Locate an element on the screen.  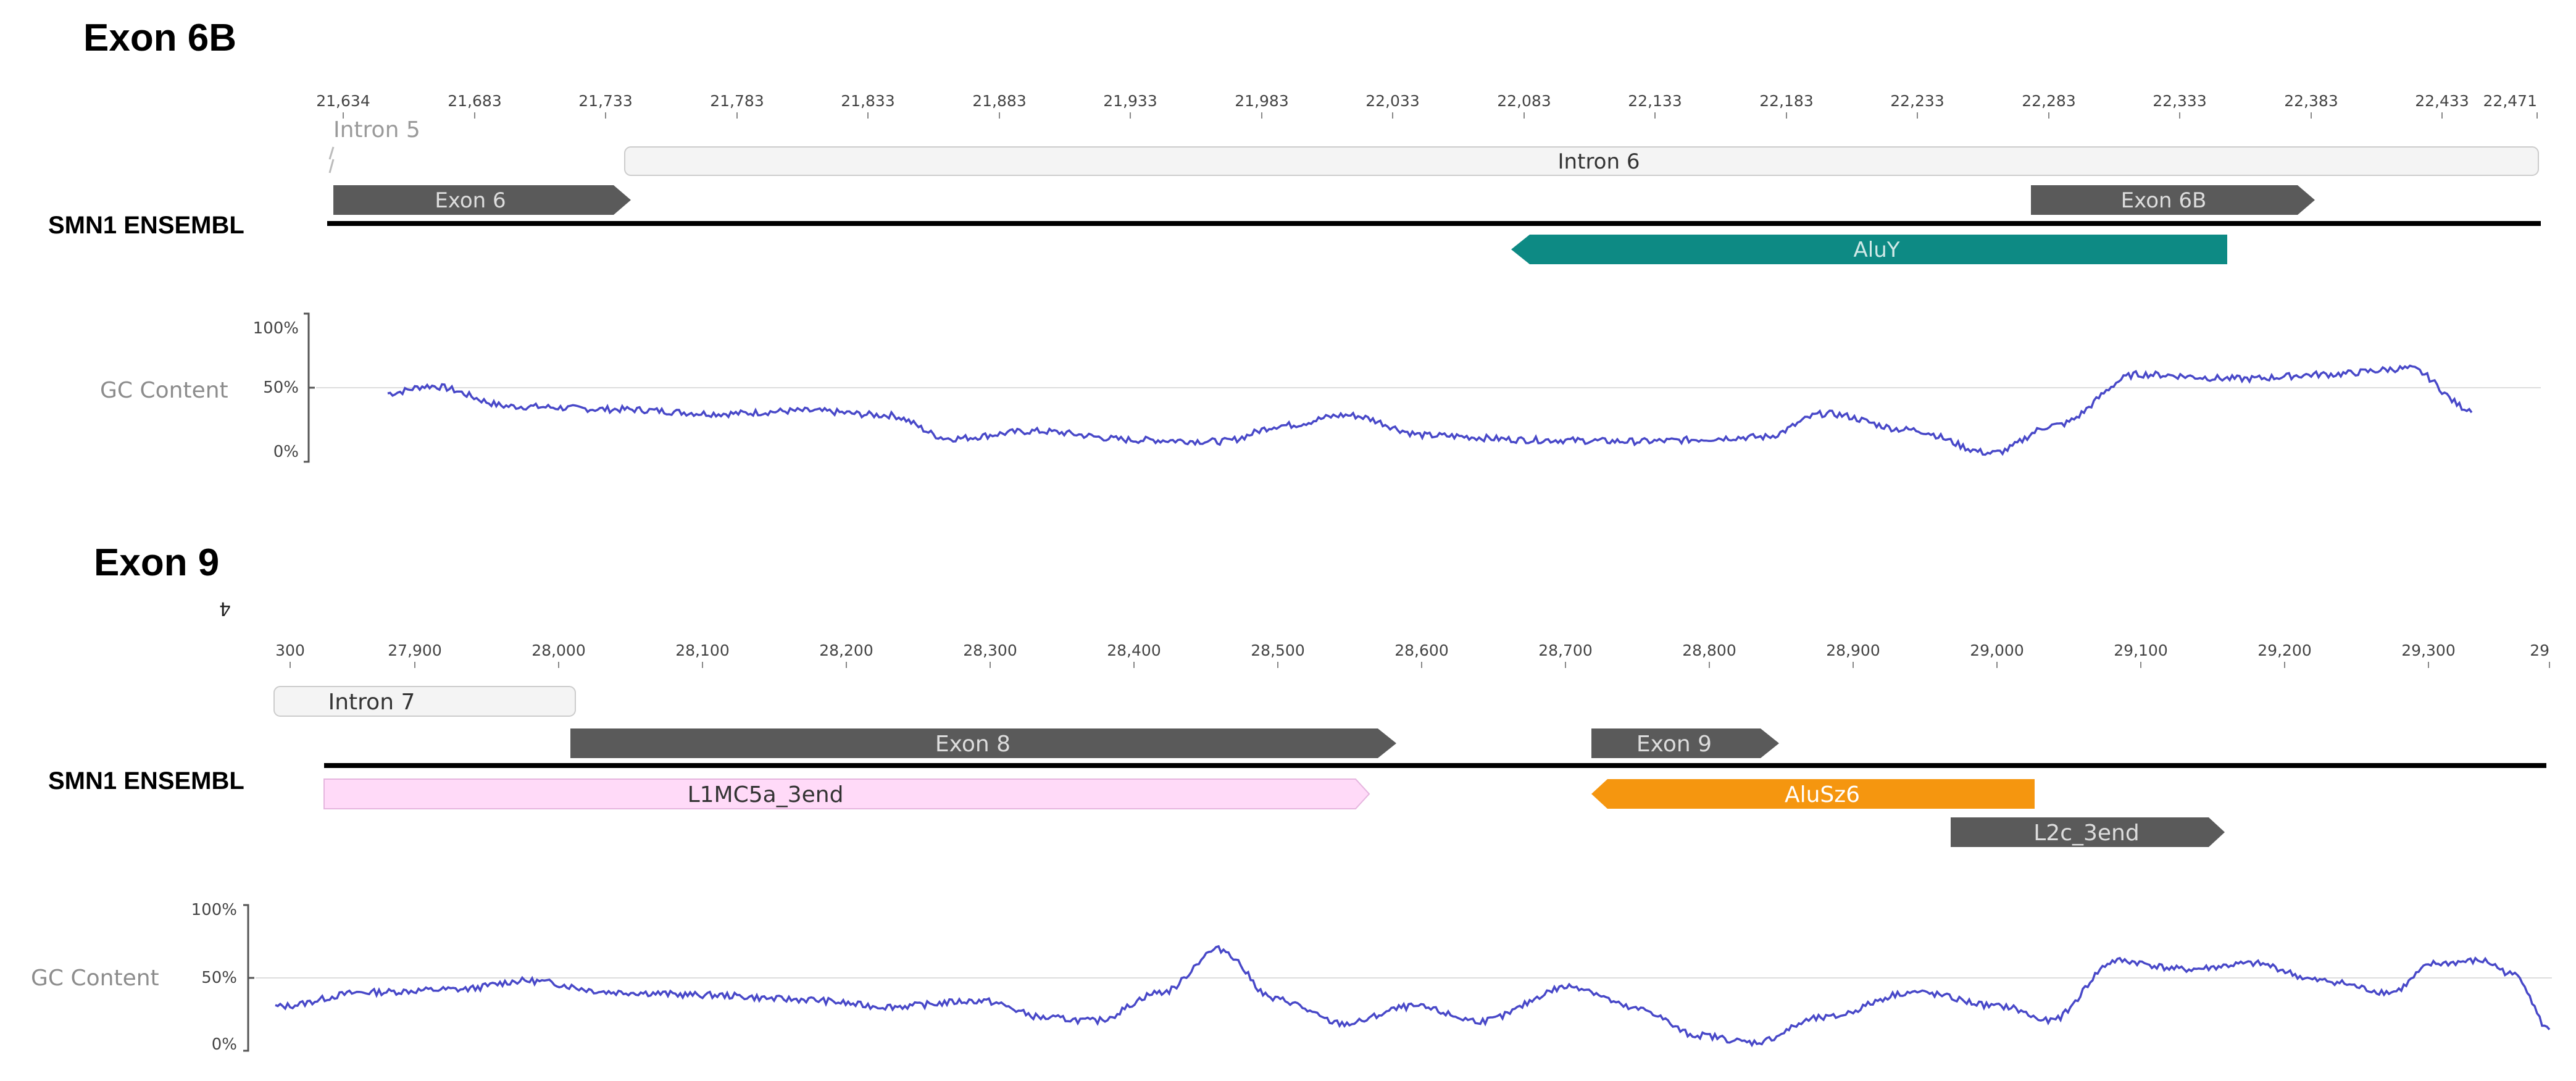
aluy-label: AluY is located at coordinates (1876, 250).